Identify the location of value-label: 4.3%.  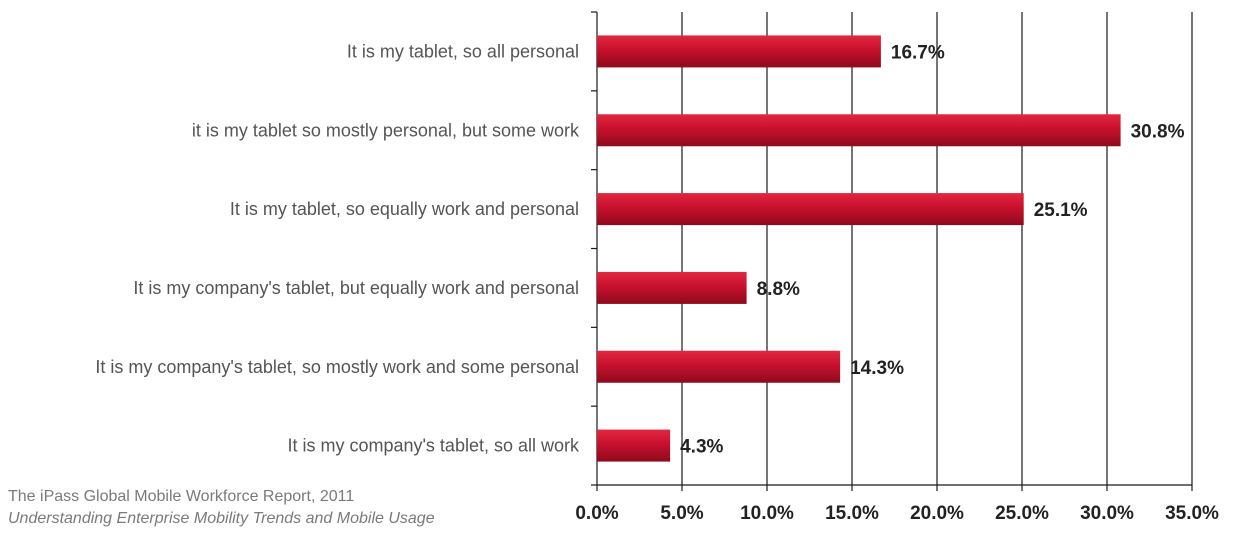
(701, 447).